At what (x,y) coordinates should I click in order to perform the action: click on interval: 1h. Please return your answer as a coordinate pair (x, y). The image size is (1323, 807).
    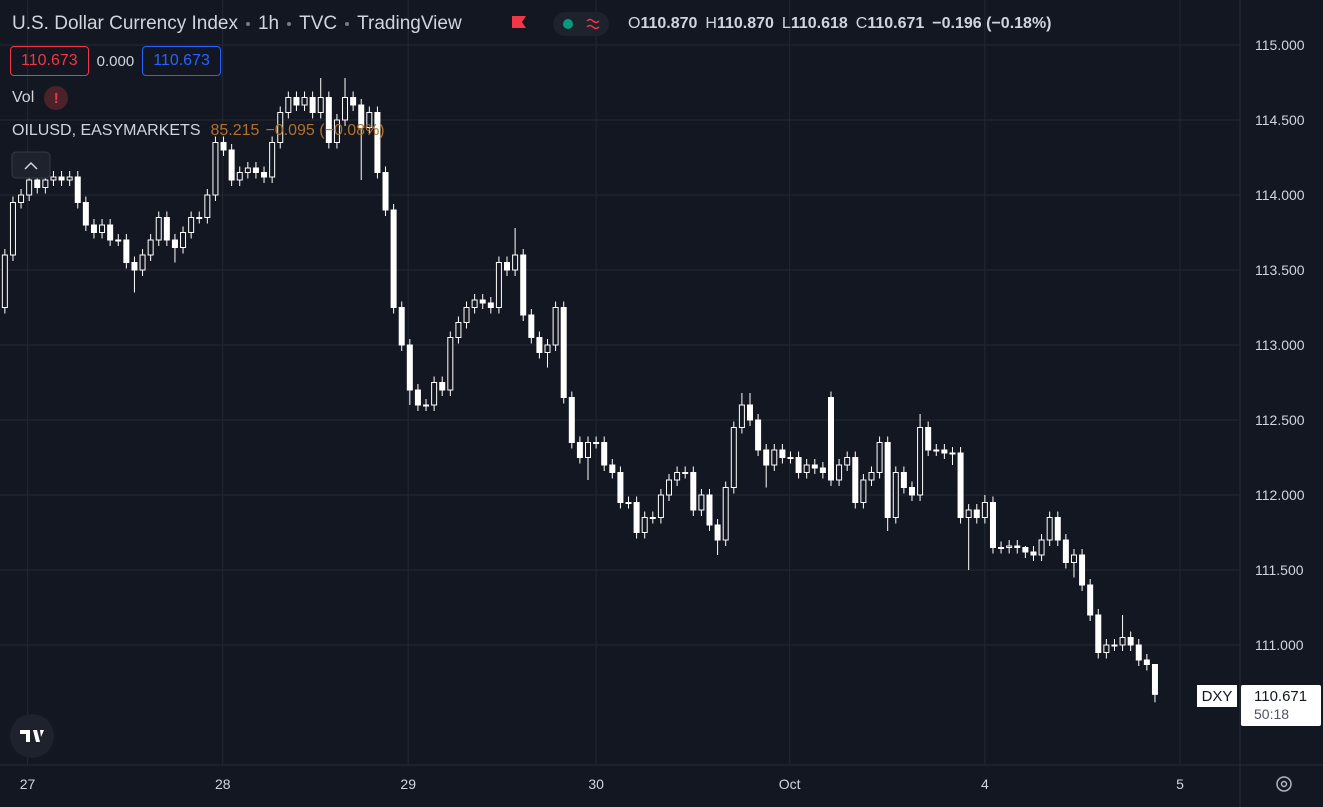
    Looking at the image, I should click on (268, 23).